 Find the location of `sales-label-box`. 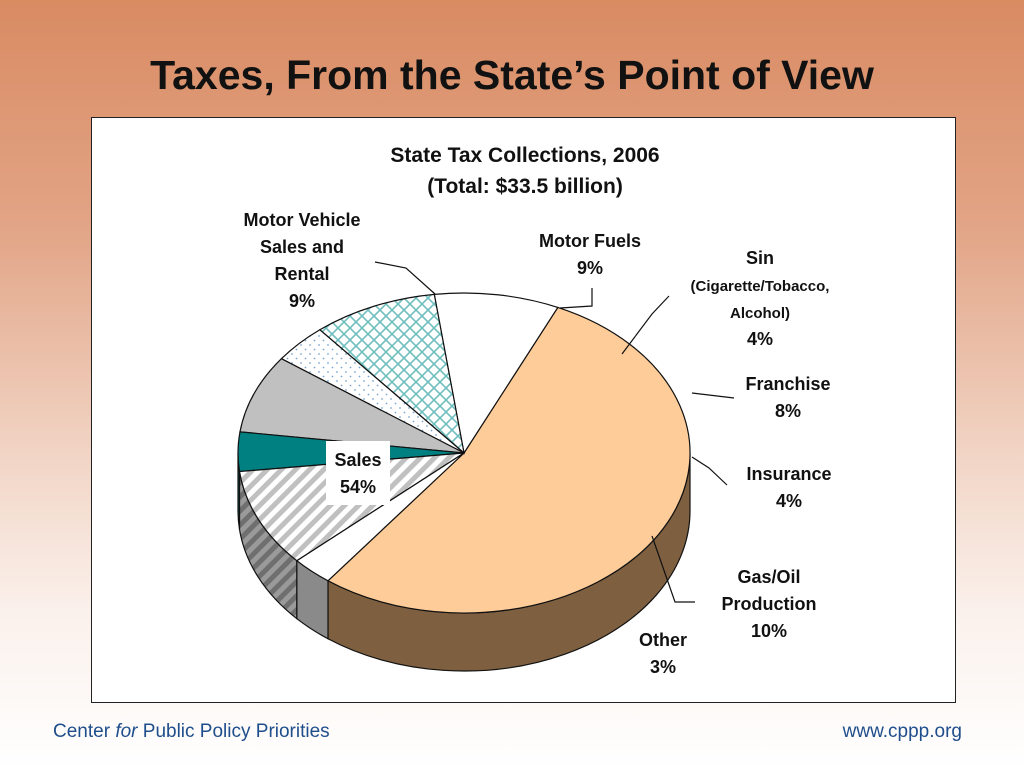

sales-label-box is located at coordinates (358, 473).